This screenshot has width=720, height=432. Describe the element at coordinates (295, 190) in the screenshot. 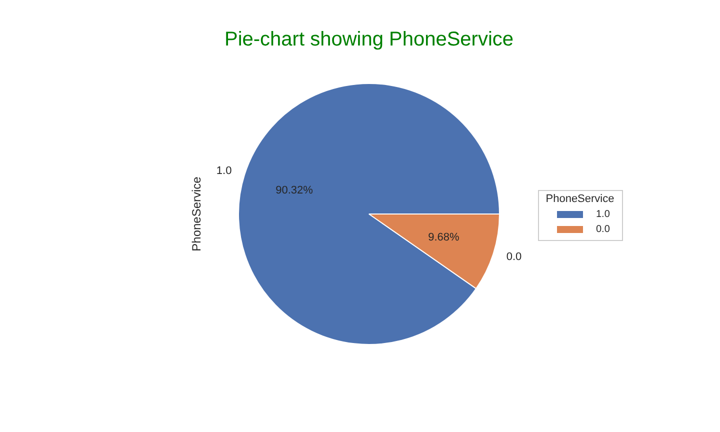

I see `data-label: 90.32%` at that location.